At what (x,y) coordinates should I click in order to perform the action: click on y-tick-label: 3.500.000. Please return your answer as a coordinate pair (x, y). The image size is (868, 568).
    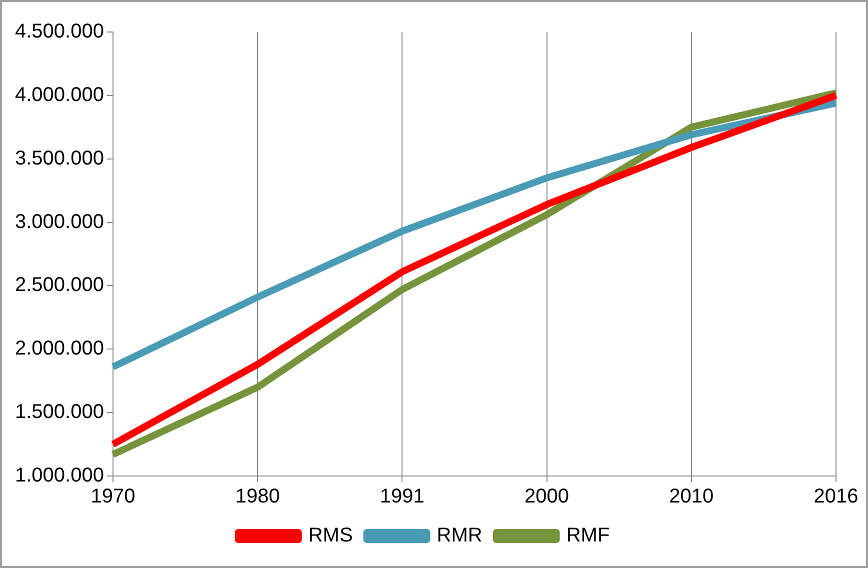
    Looking at the image, I should click on (59, 158).